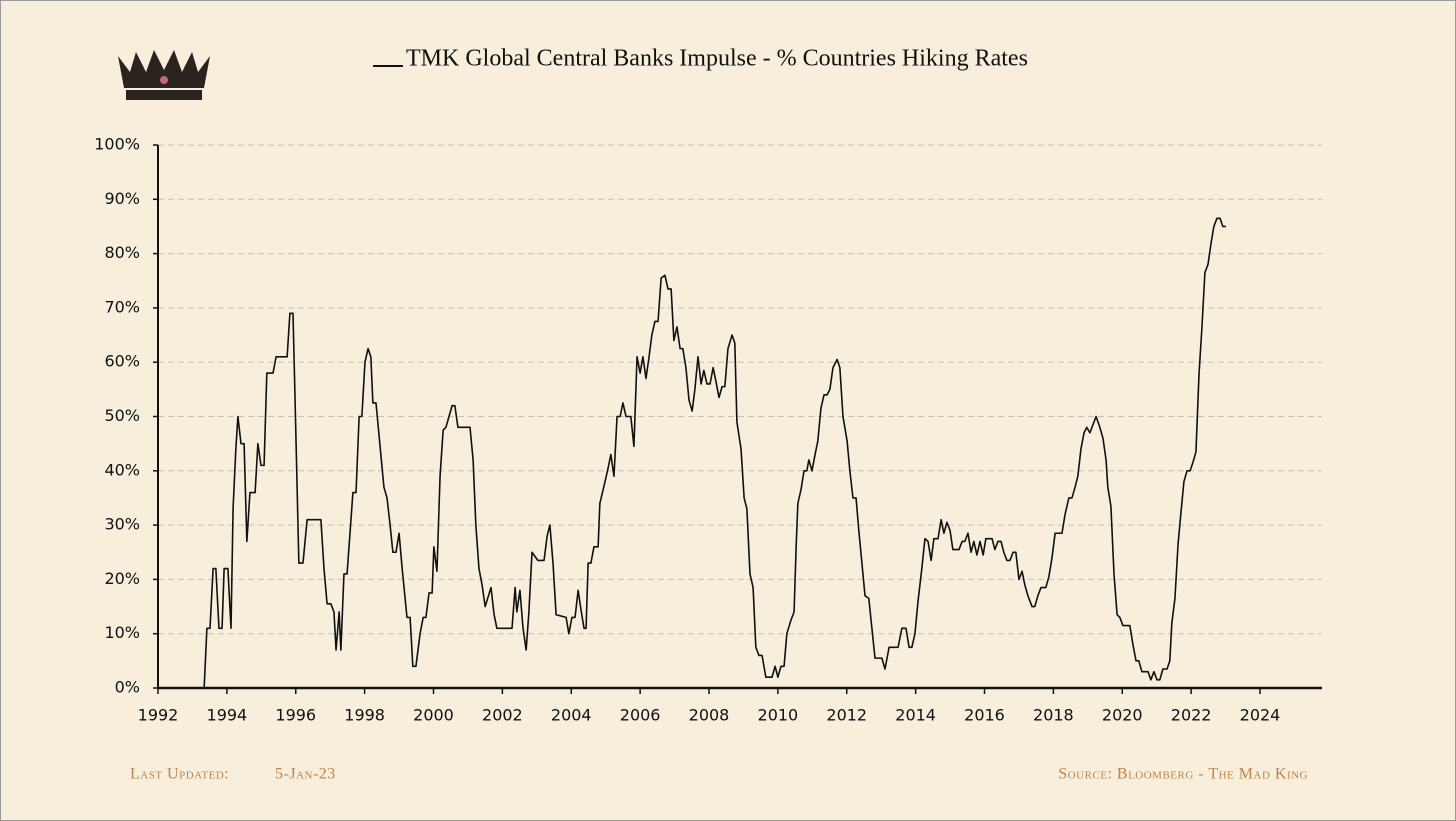 The height and width of the screenshot is (821, 1456). What do you see at coordinates (778, 715) in the screenshot?
I see `x-tick-label: 2010` at bounding box center [778, 715].